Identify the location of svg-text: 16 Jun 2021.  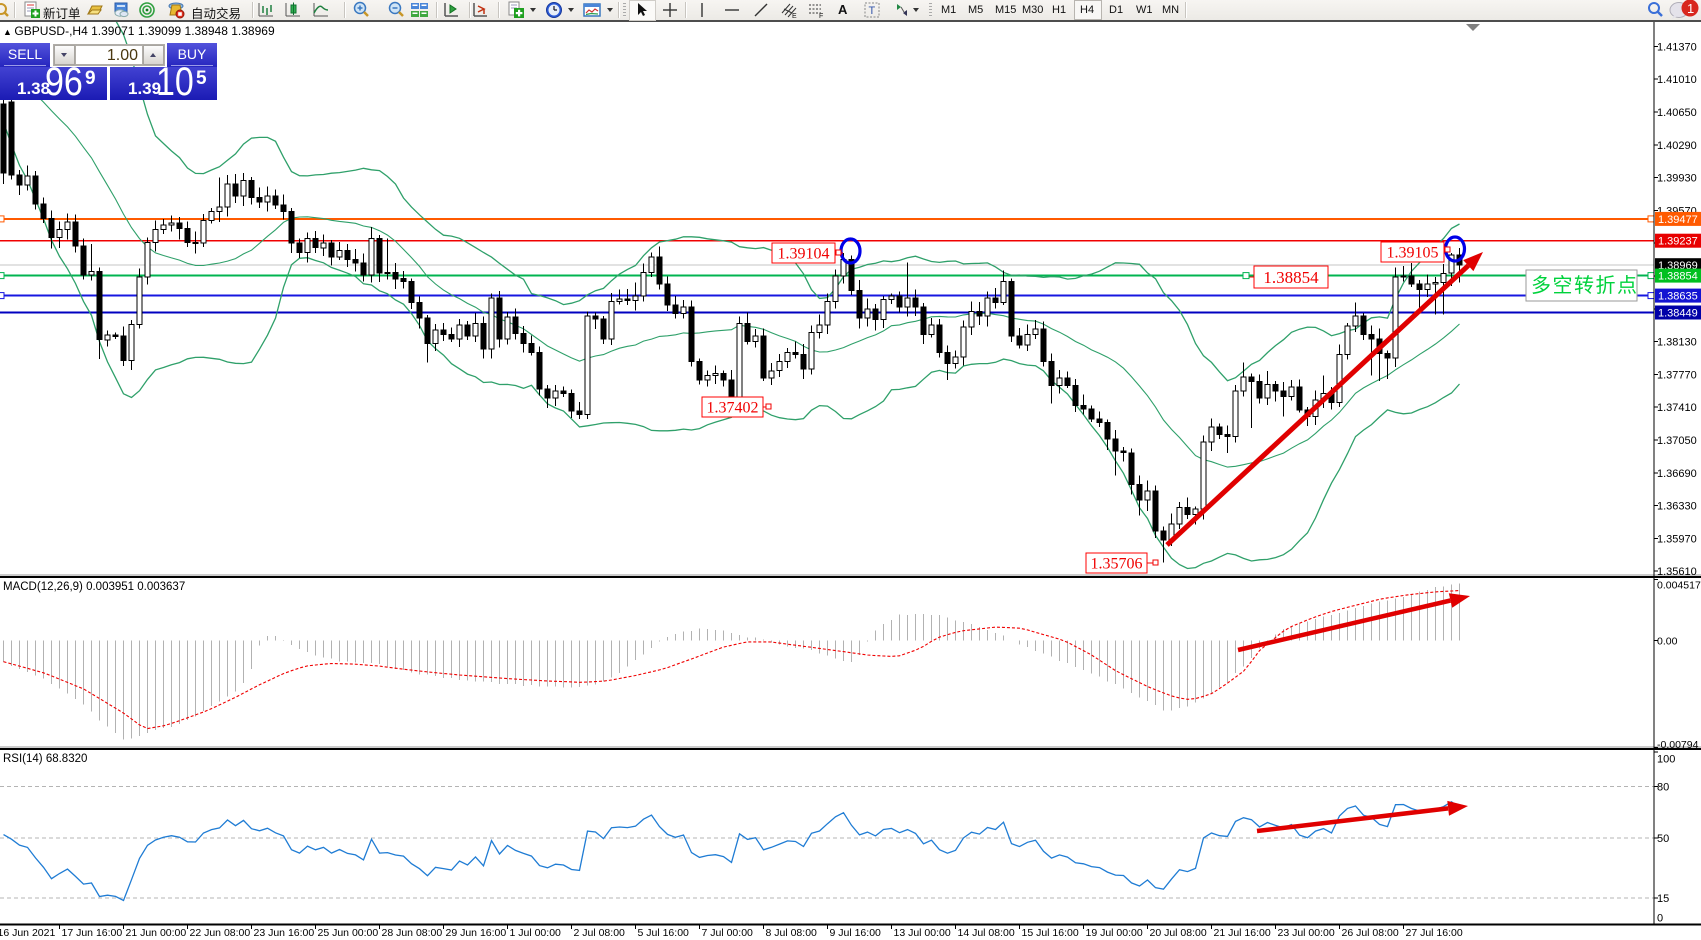
(27, 933).